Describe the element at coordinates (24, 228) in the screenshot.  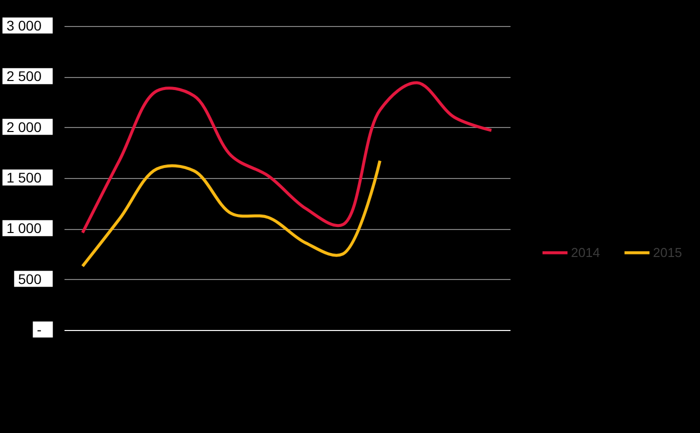
I see `y-tick-label: 1 000` at that location.